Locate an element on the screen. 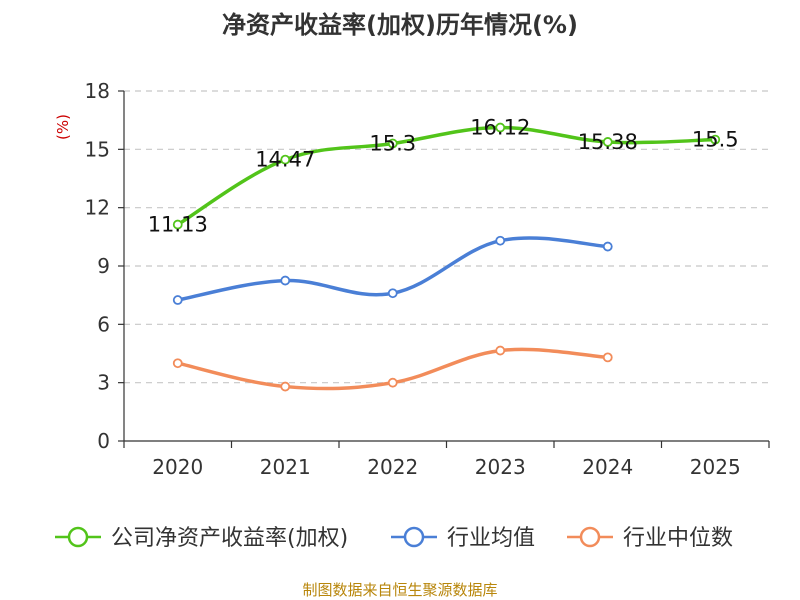  data-label-2023: 16.12 is located at coordinates (500, 128).